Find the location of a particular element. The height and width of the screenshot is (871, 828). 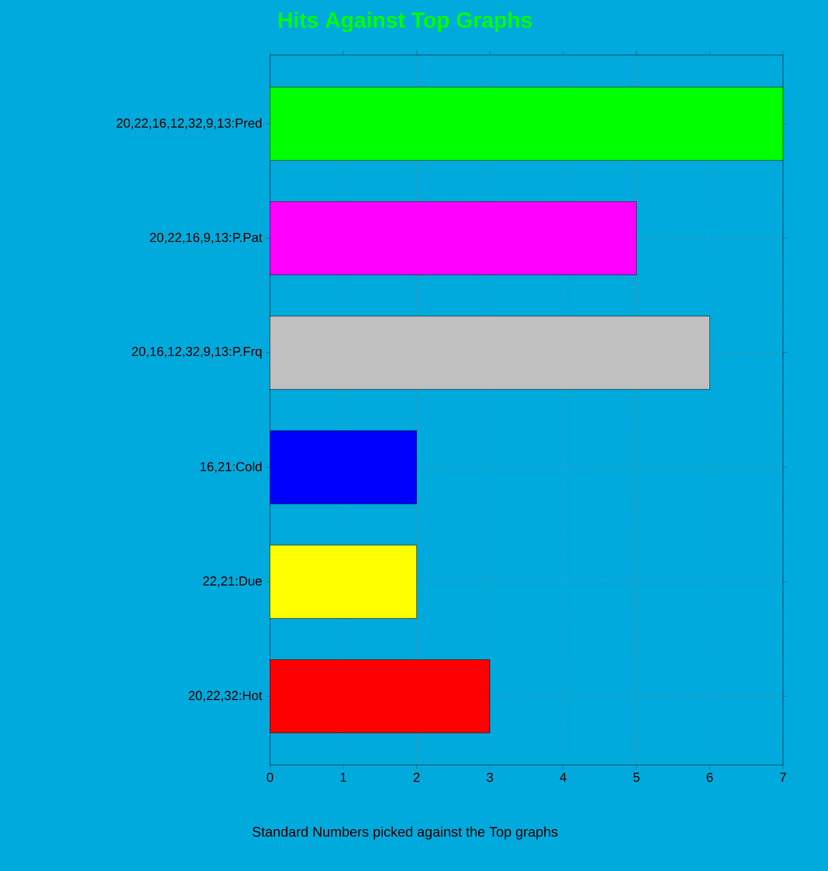

y-tick-label: 20,22,16,12,32,9,13:Pred is located at coordinates (189, 124).